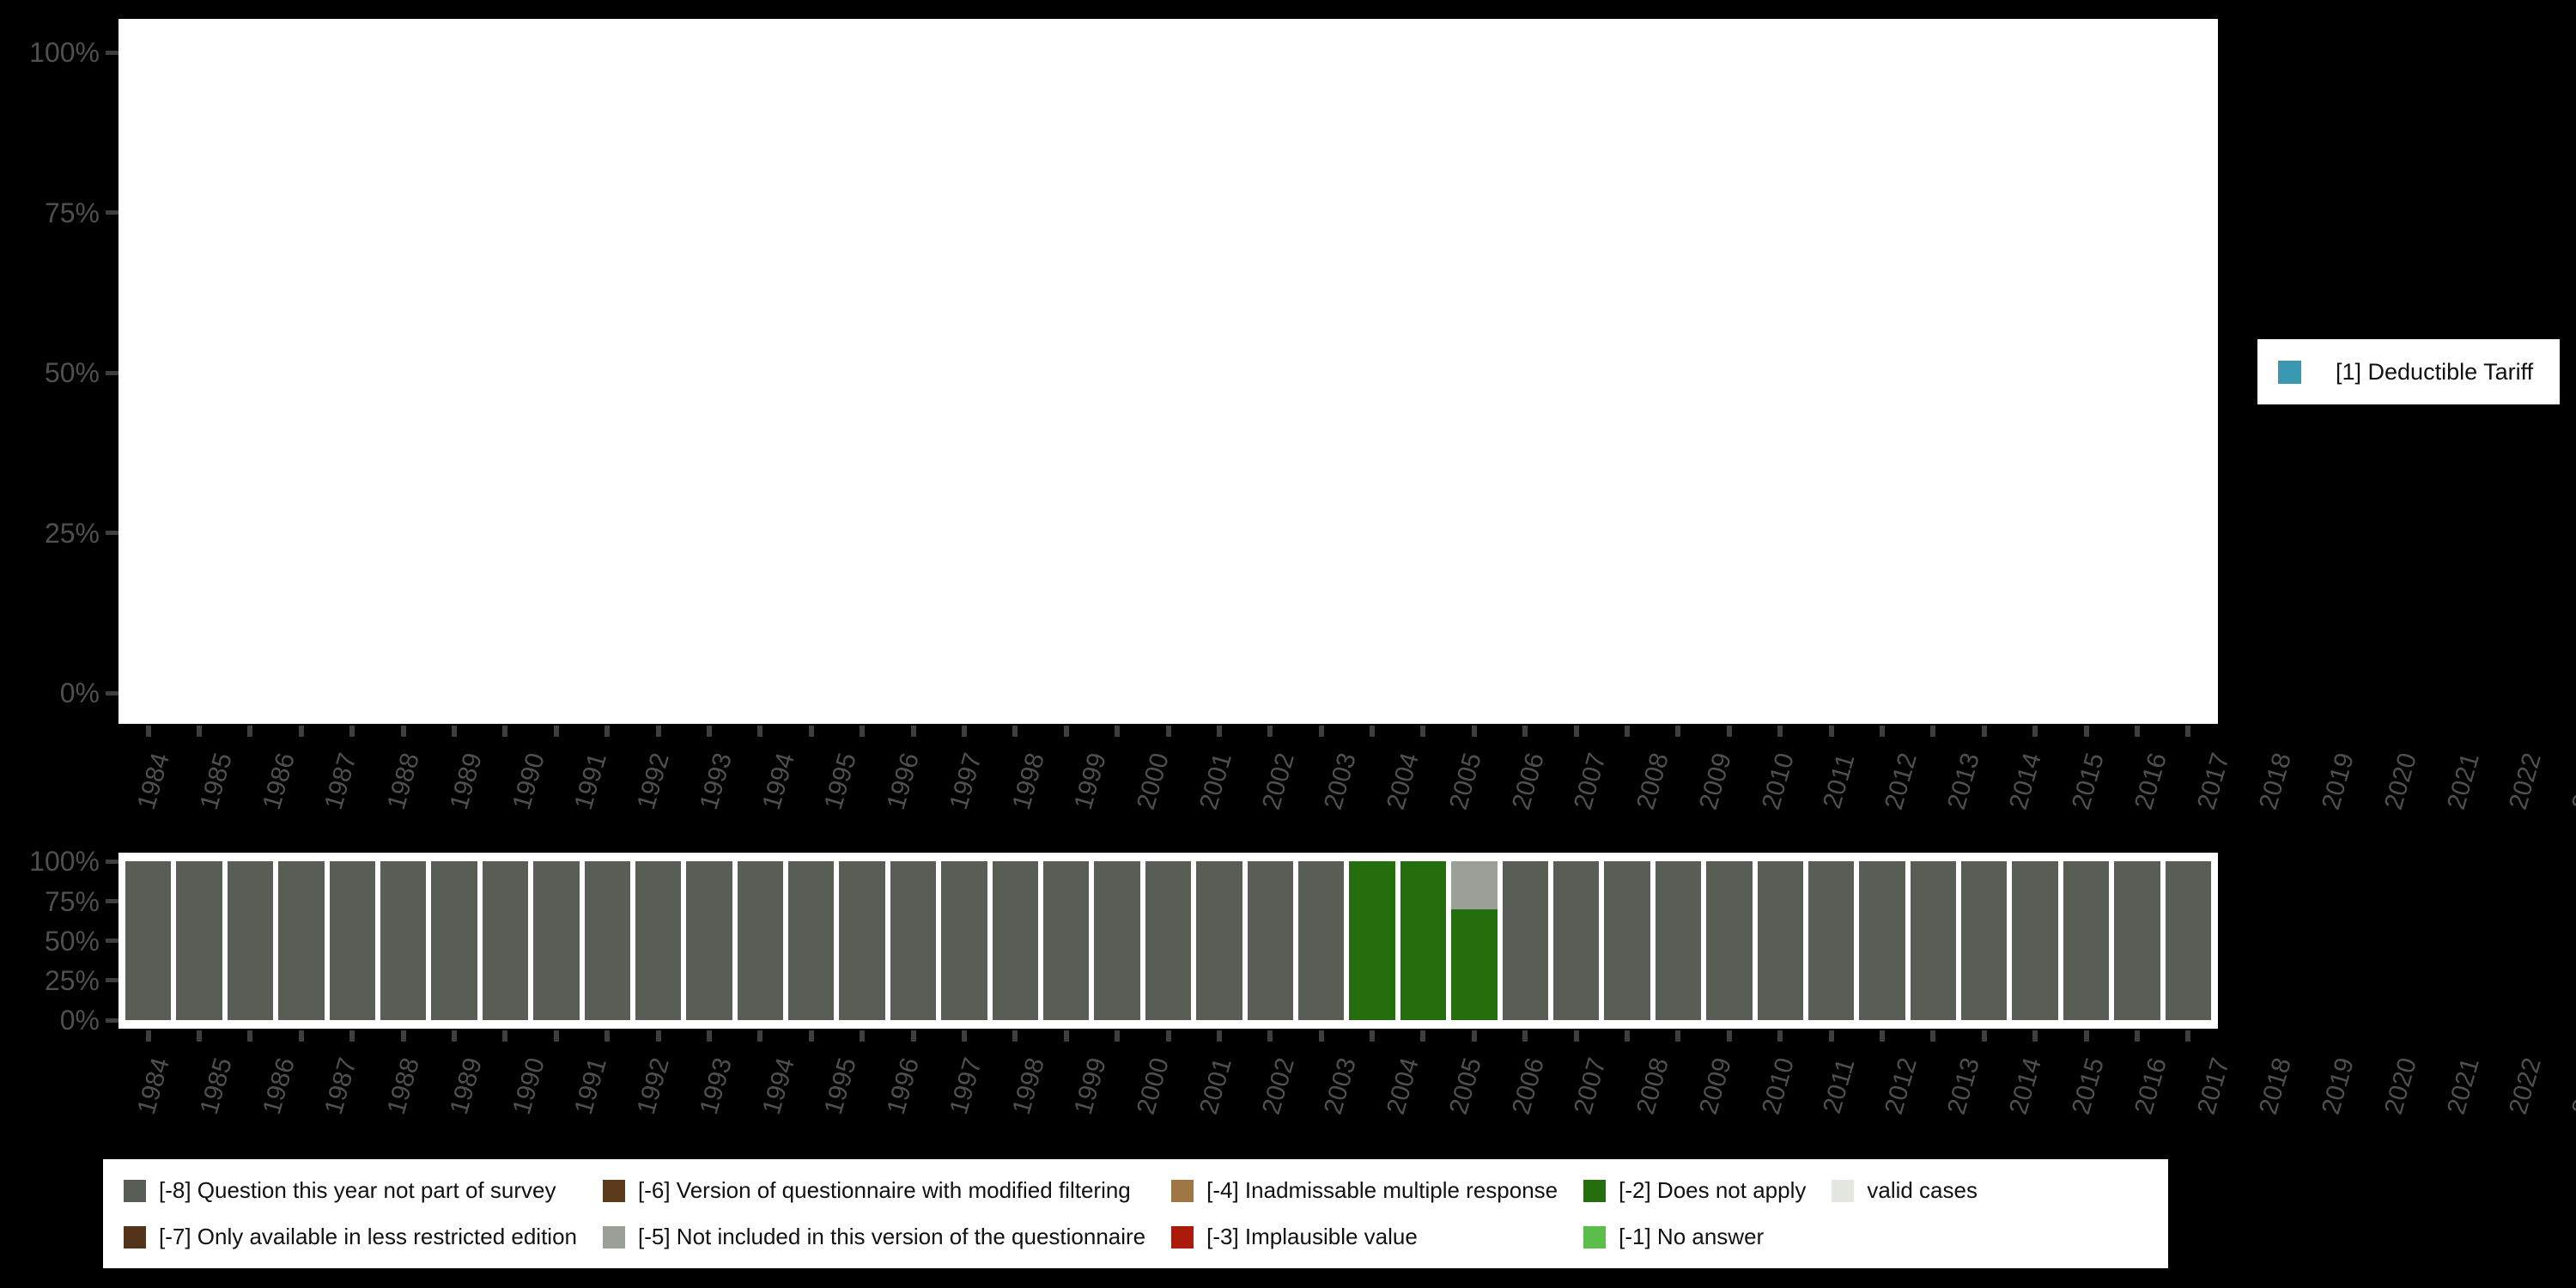 This screenshot has height=1288, width=2576. I want to click on stacked-bar-2002, so click(1067, 940).